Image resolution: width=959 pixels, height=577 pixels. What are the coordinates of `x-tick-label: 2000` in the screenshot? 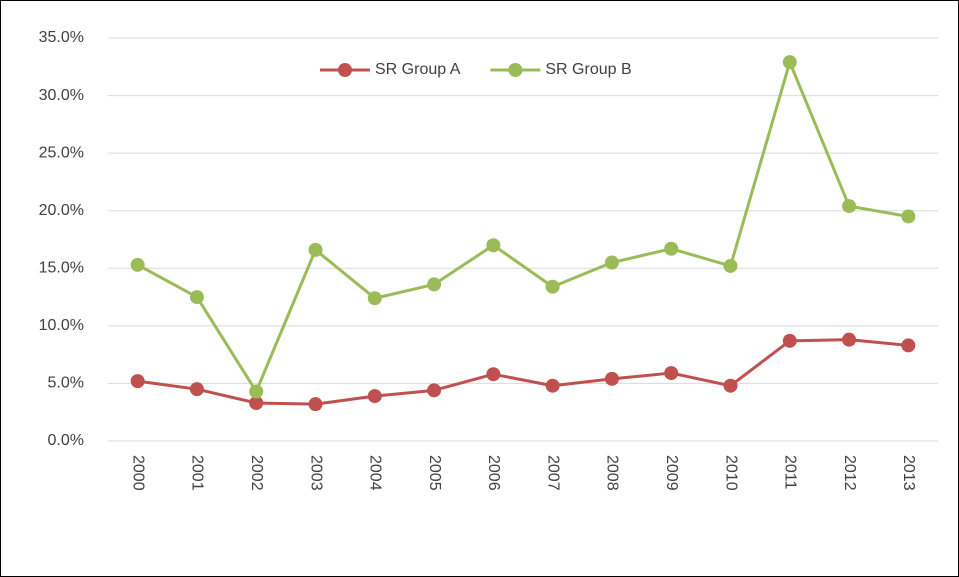 It's located at (137, 473).